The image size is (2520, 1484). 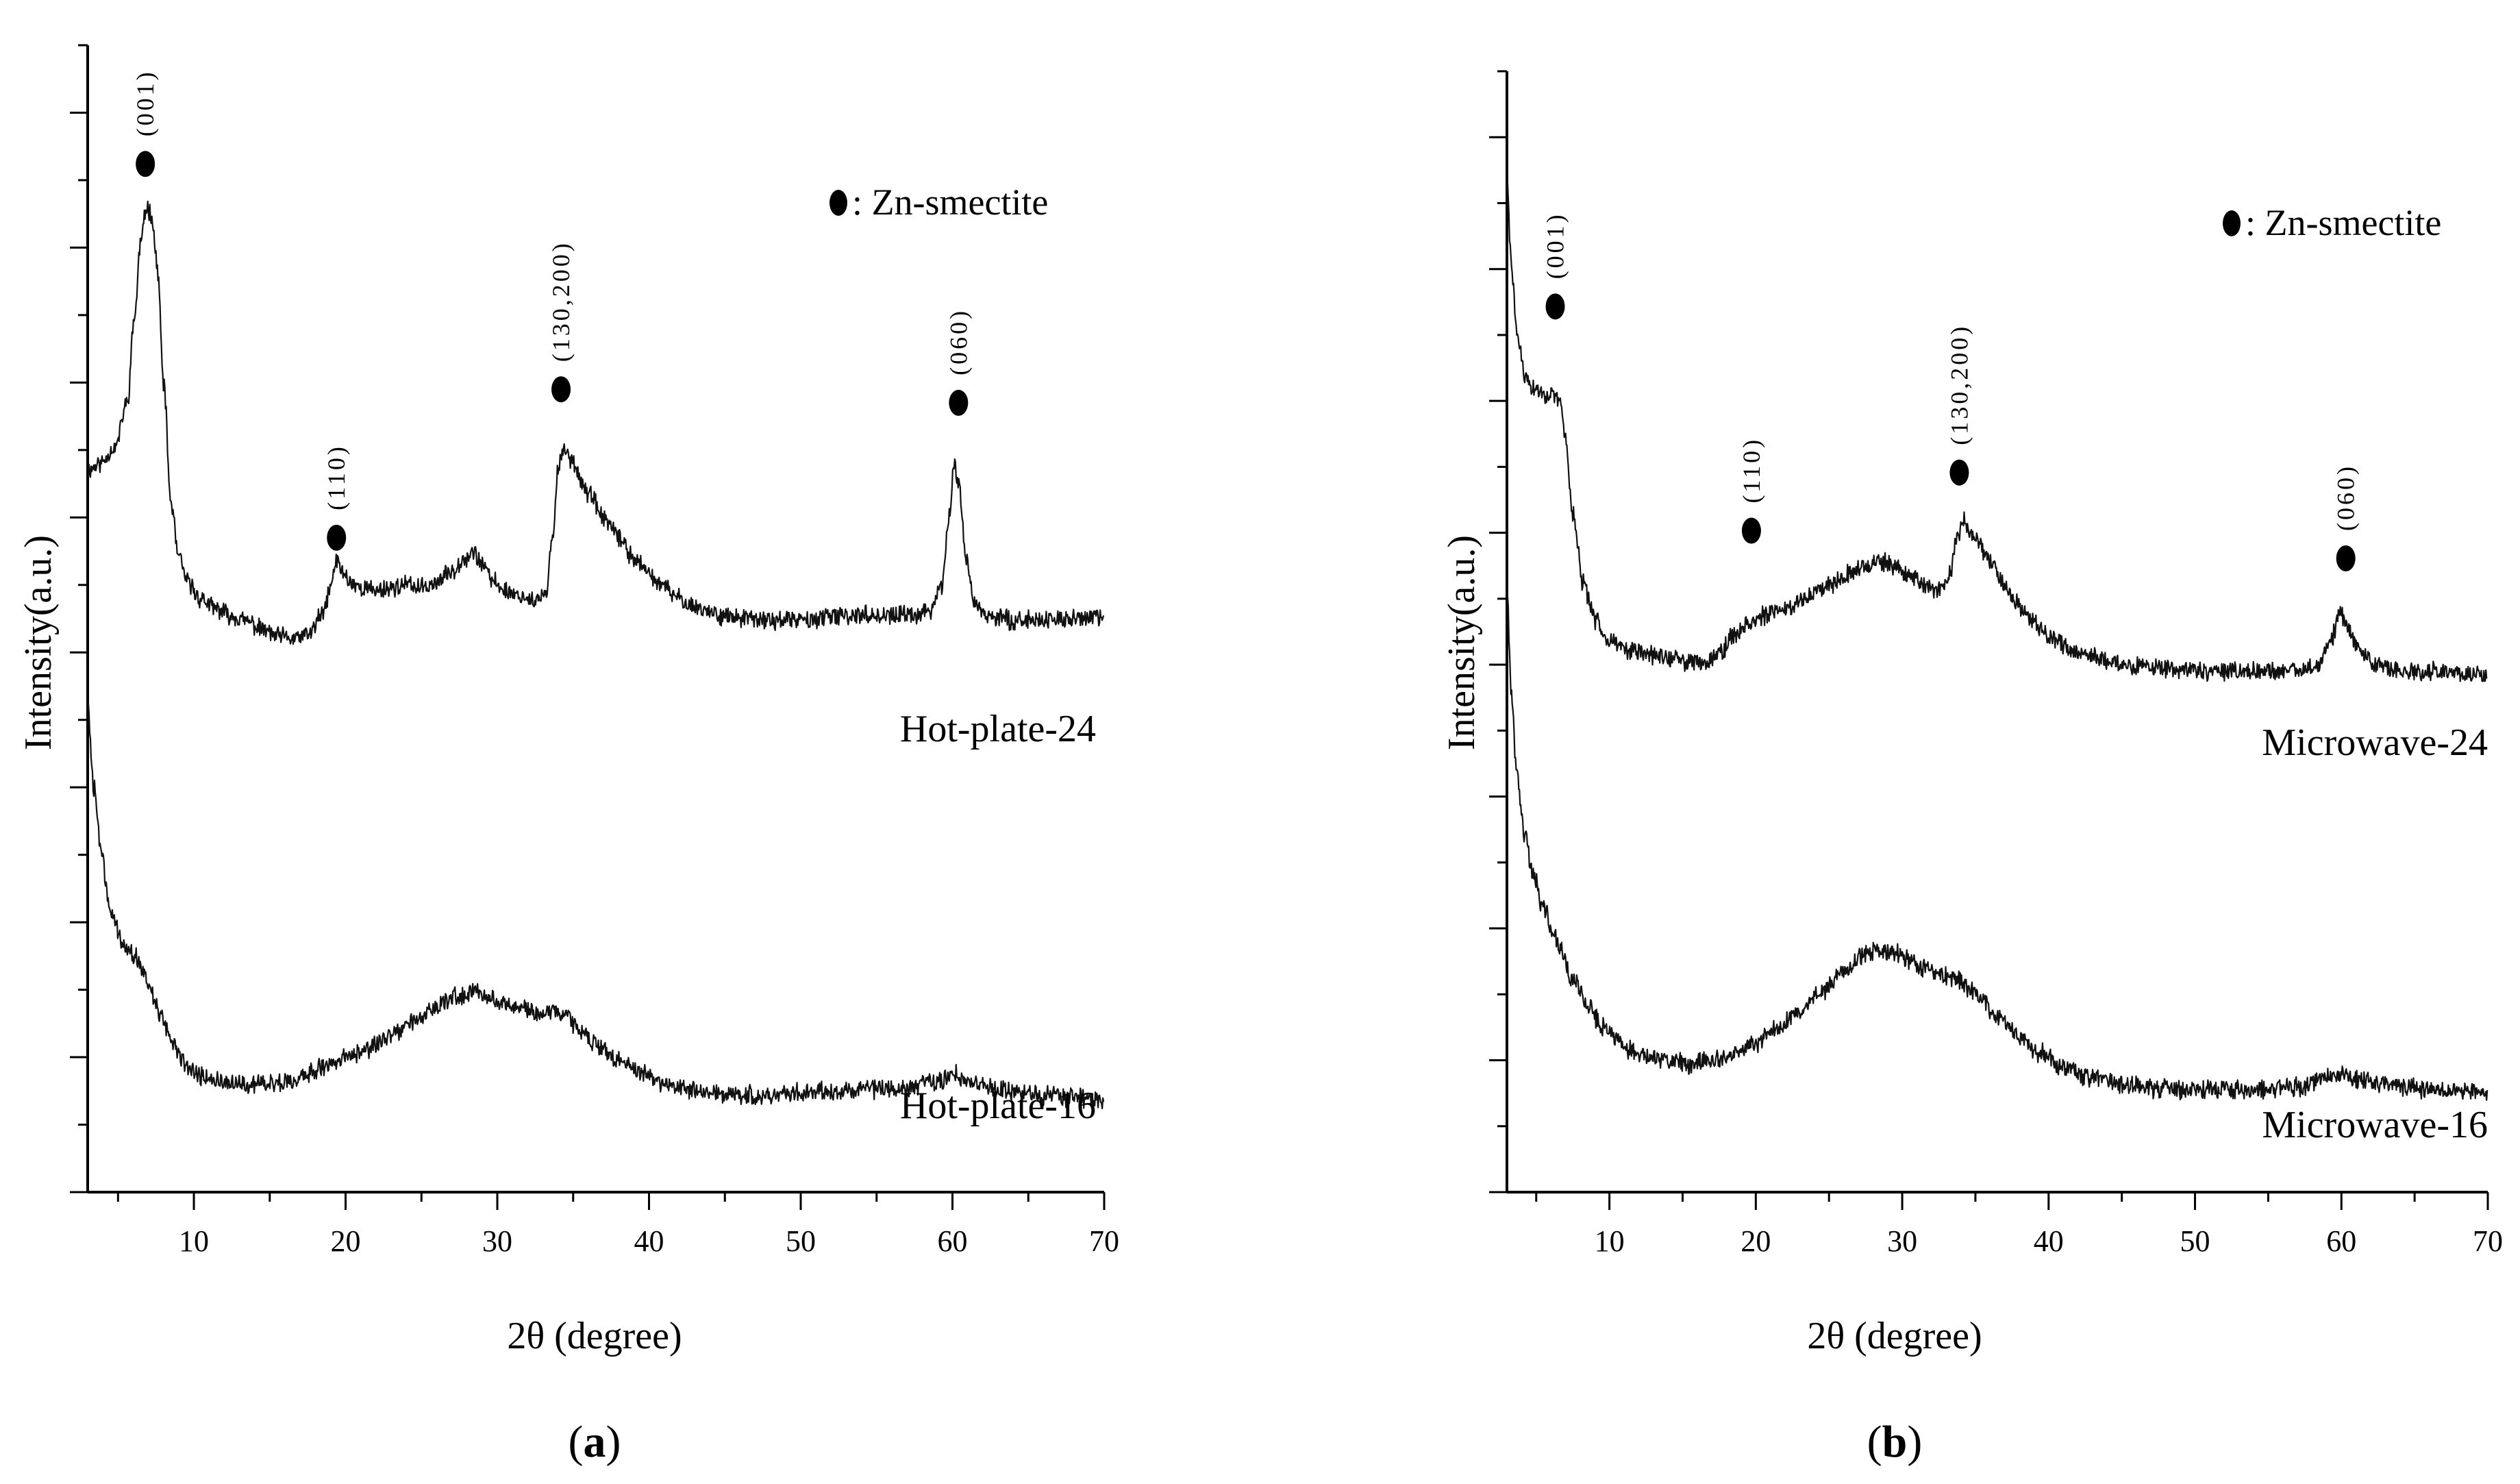 I want to click on panel-a-label: (a), so click(x=595, y=1442).